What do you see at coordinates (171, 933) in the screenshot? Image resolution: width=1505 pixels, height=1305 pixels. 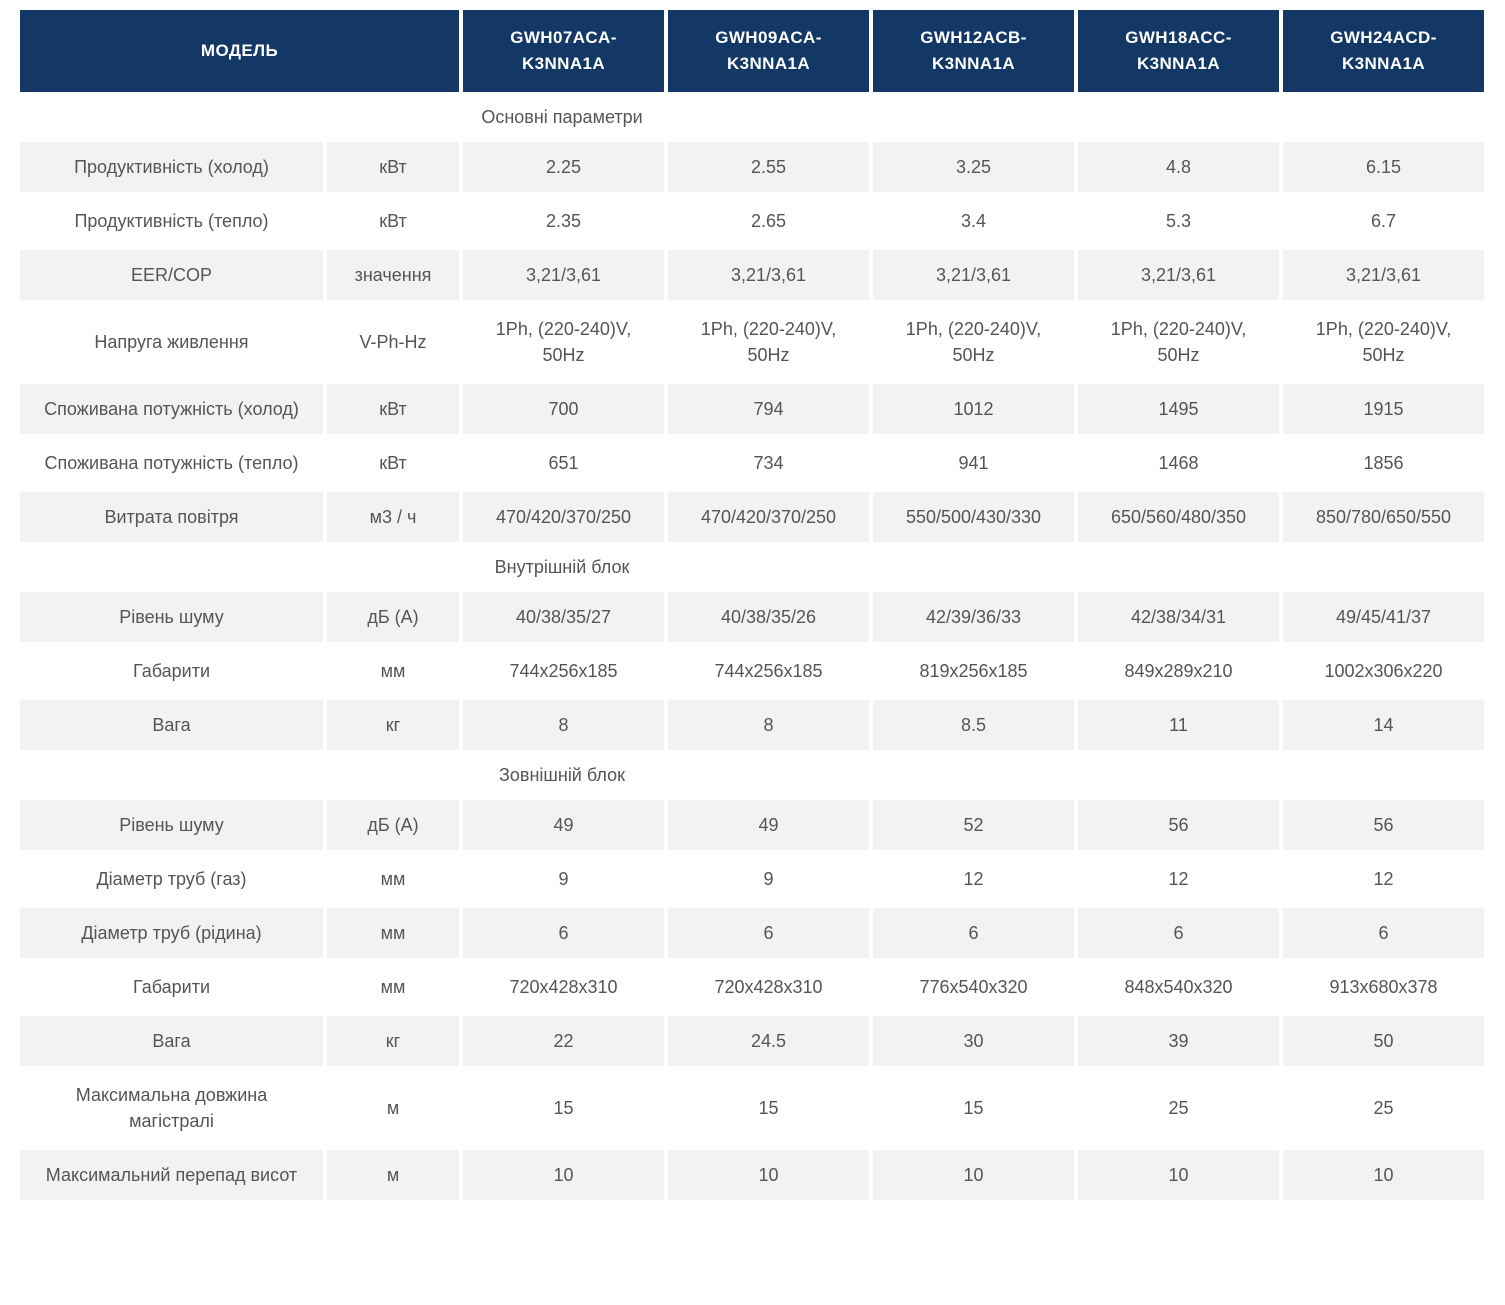 I see `param-name-cell: Діаметр труб (рідина)` at bounding box center [171, 933].